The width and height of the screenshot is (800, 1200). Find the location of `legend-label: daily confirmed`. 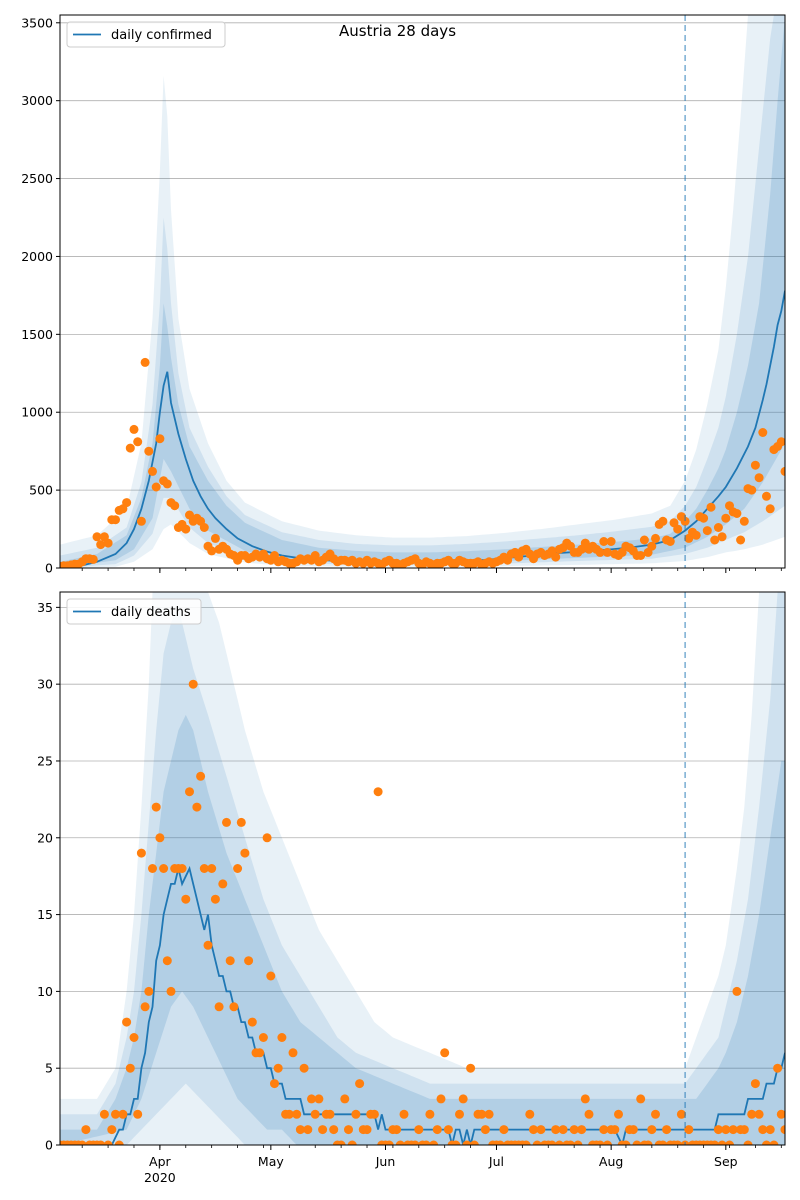

legend-label: daily confirmed is located at coordinates (161, 35).